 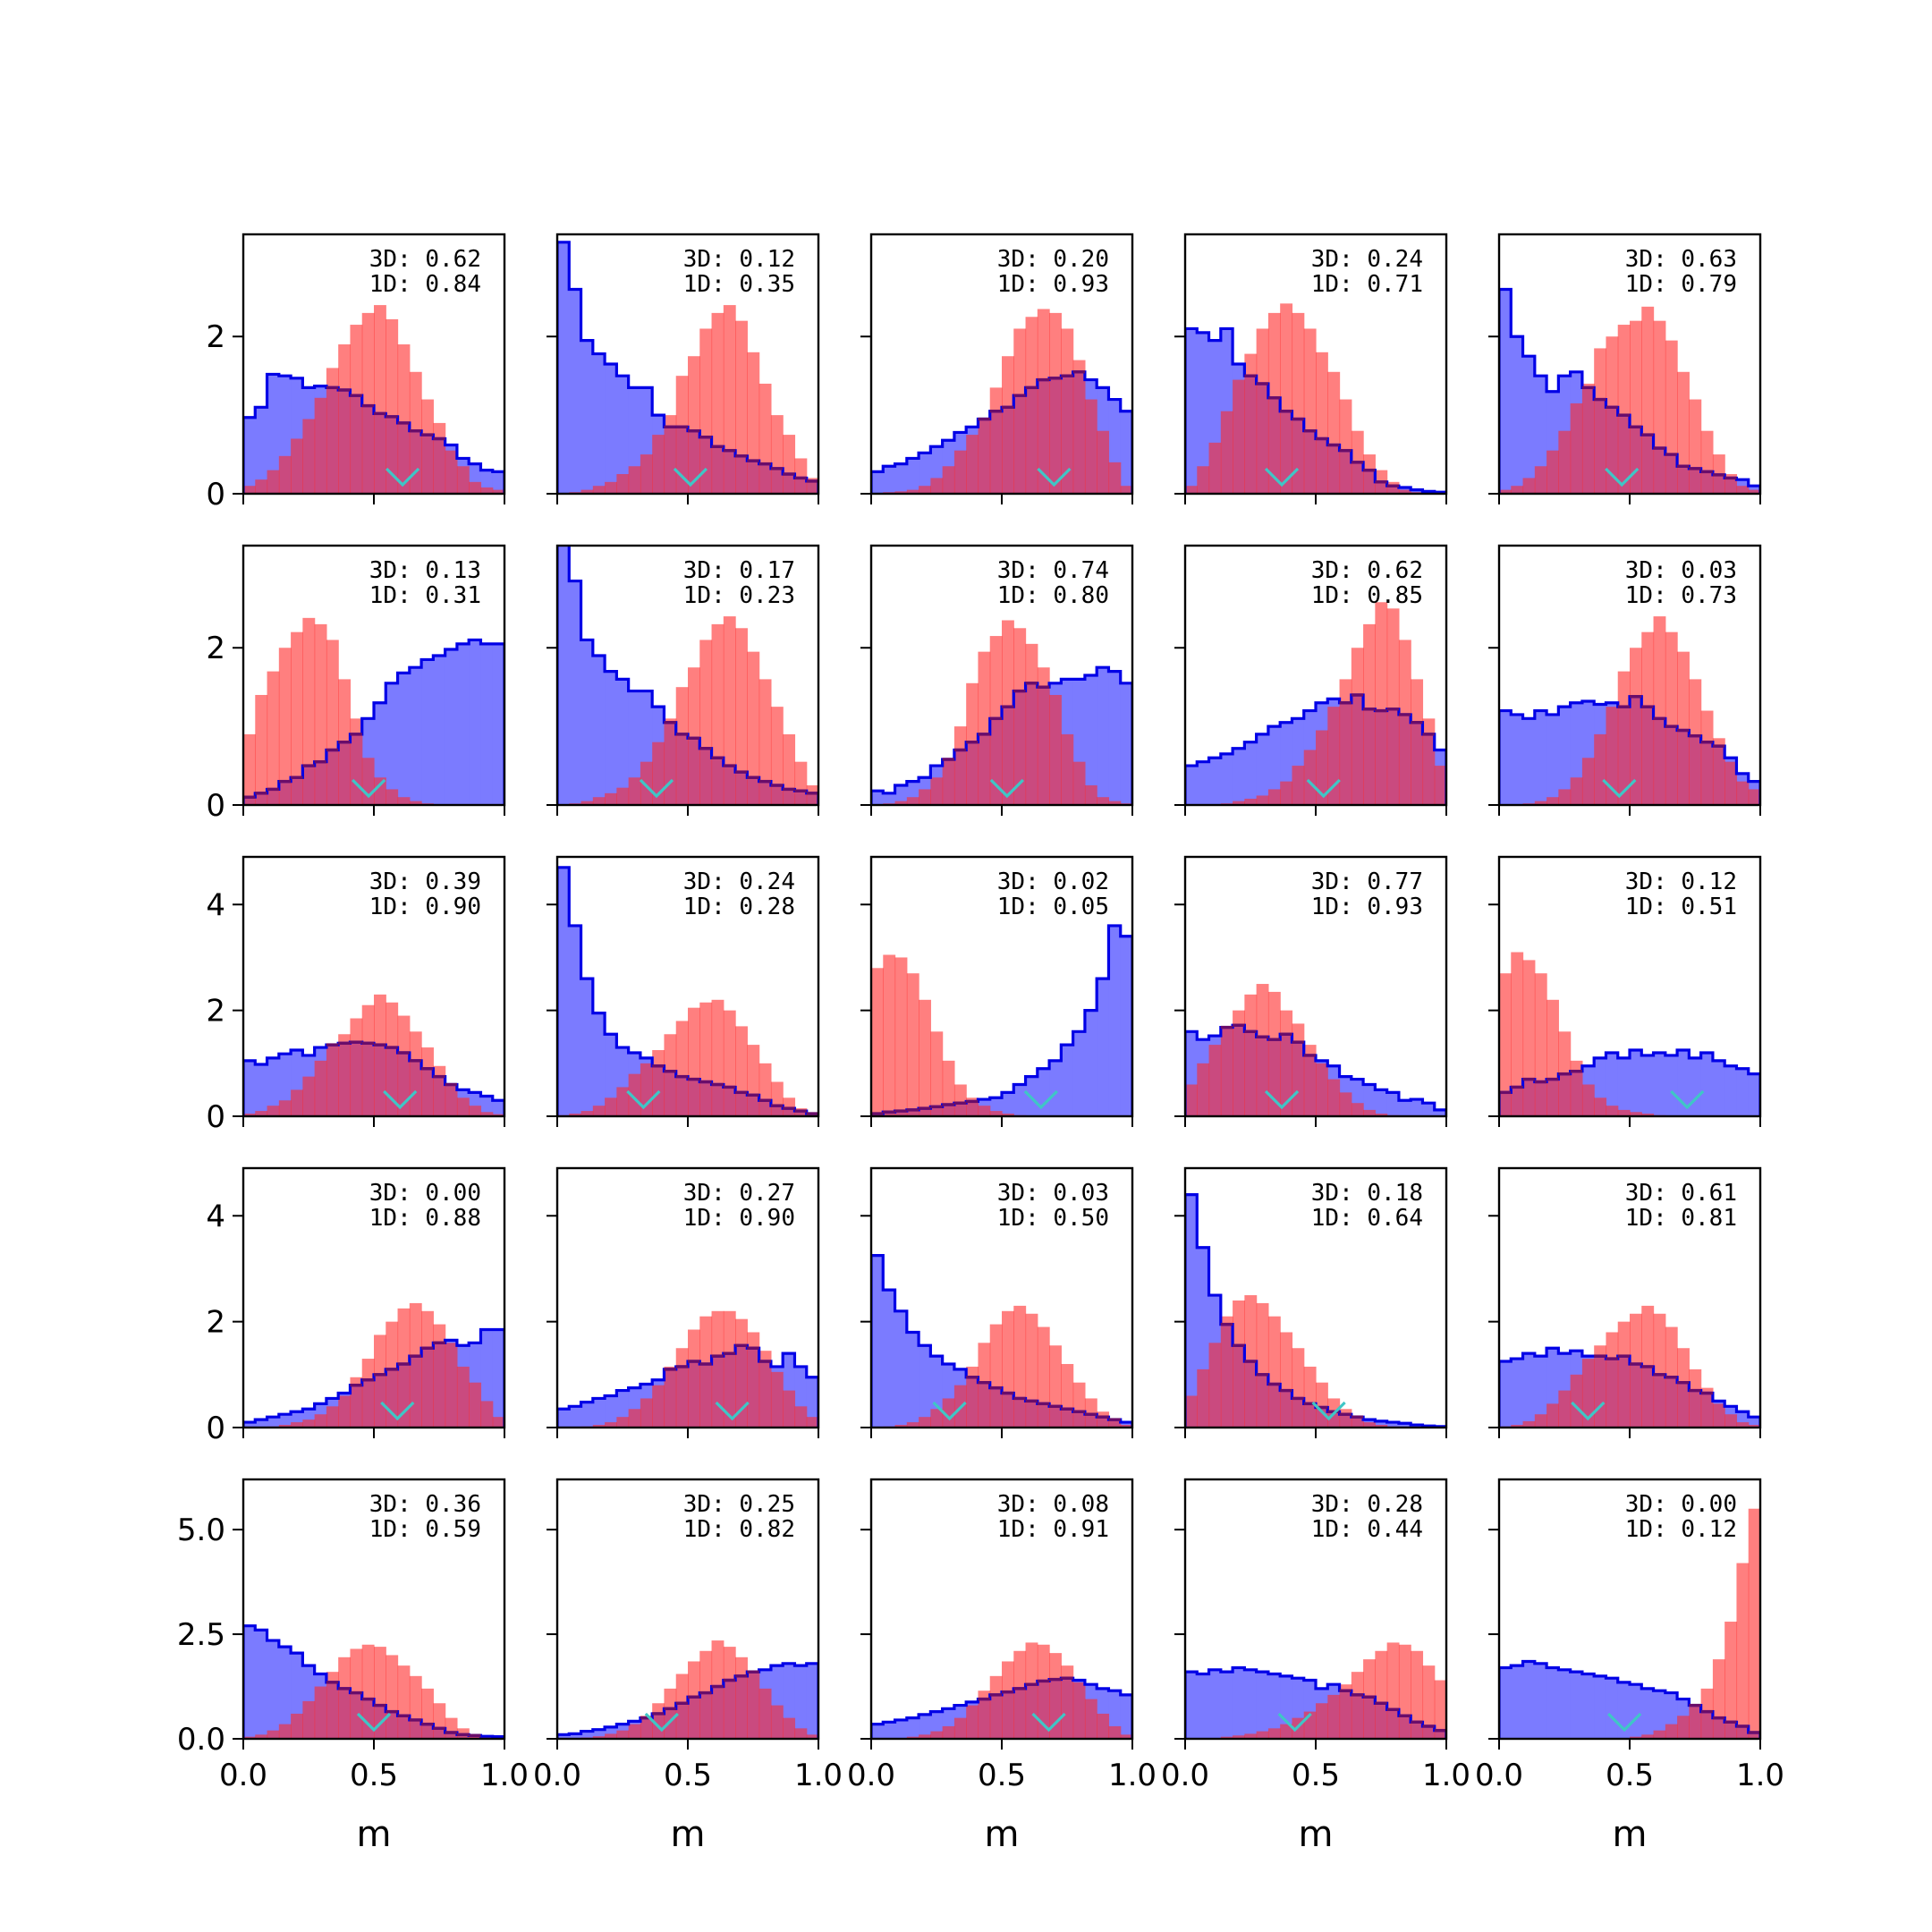 What do you see at coordinates (656, 788) in the screenshot?
I see `peak-marker` at bounding box center [656, 788].